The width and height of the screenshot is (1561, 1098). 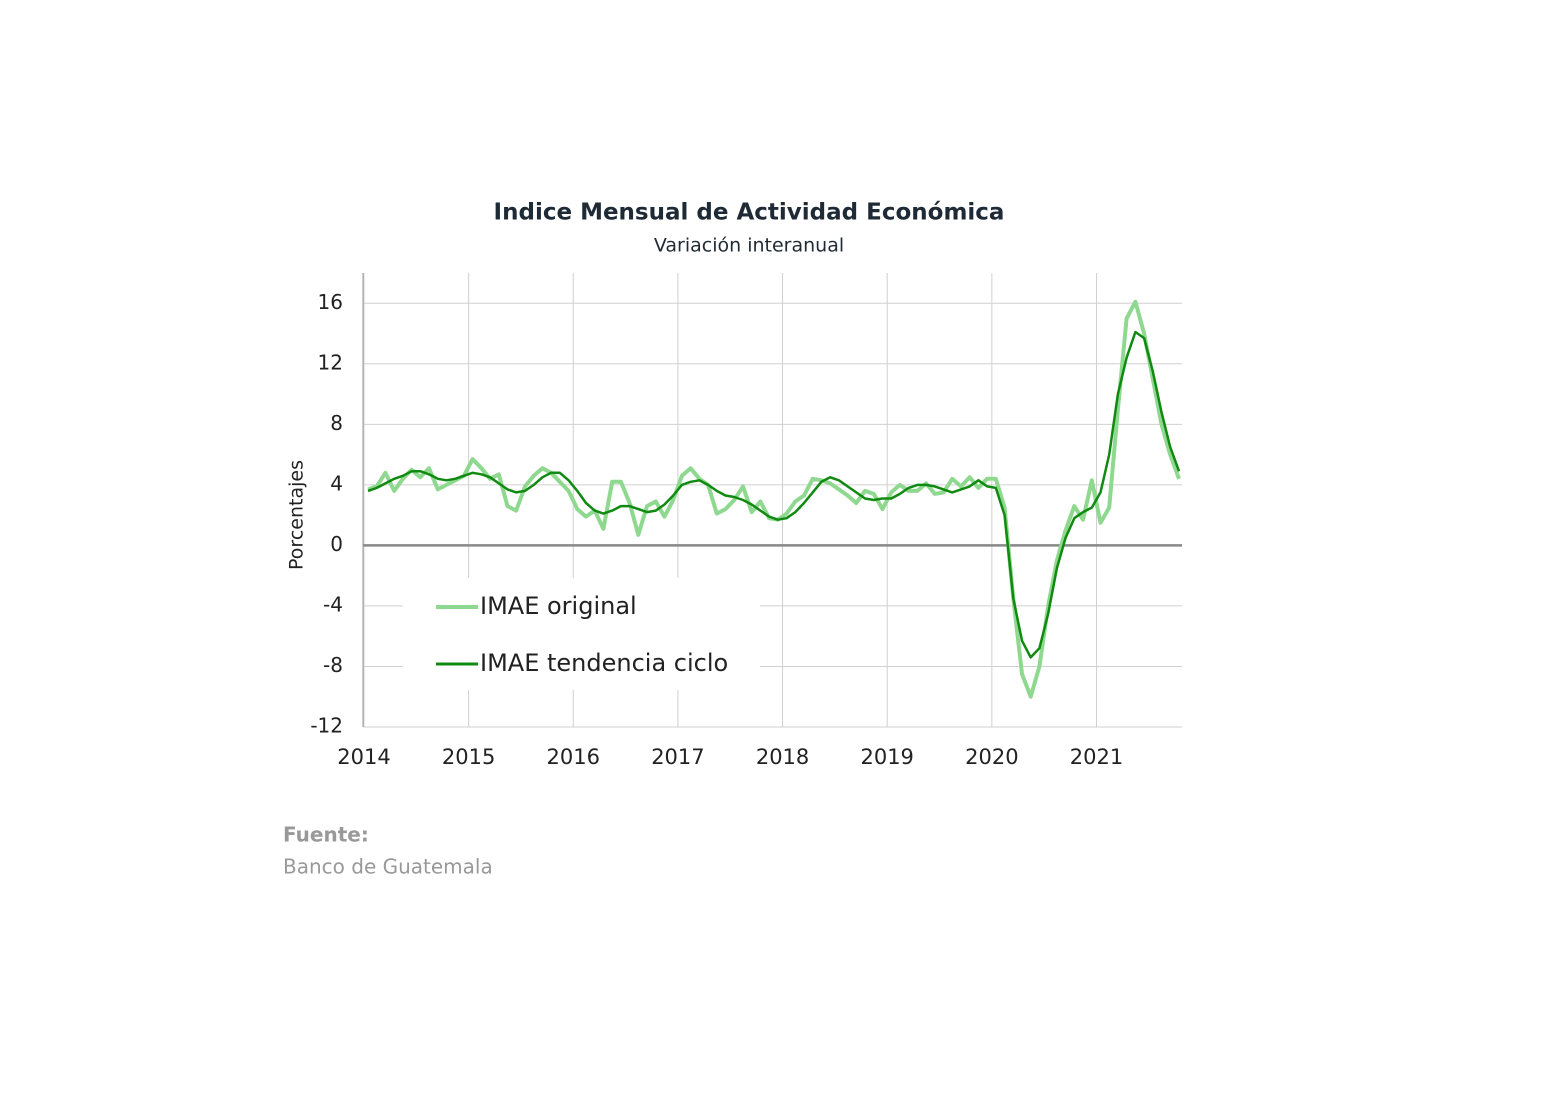 I want to click on y-tick-label: 0, so click(x=336, y=544).